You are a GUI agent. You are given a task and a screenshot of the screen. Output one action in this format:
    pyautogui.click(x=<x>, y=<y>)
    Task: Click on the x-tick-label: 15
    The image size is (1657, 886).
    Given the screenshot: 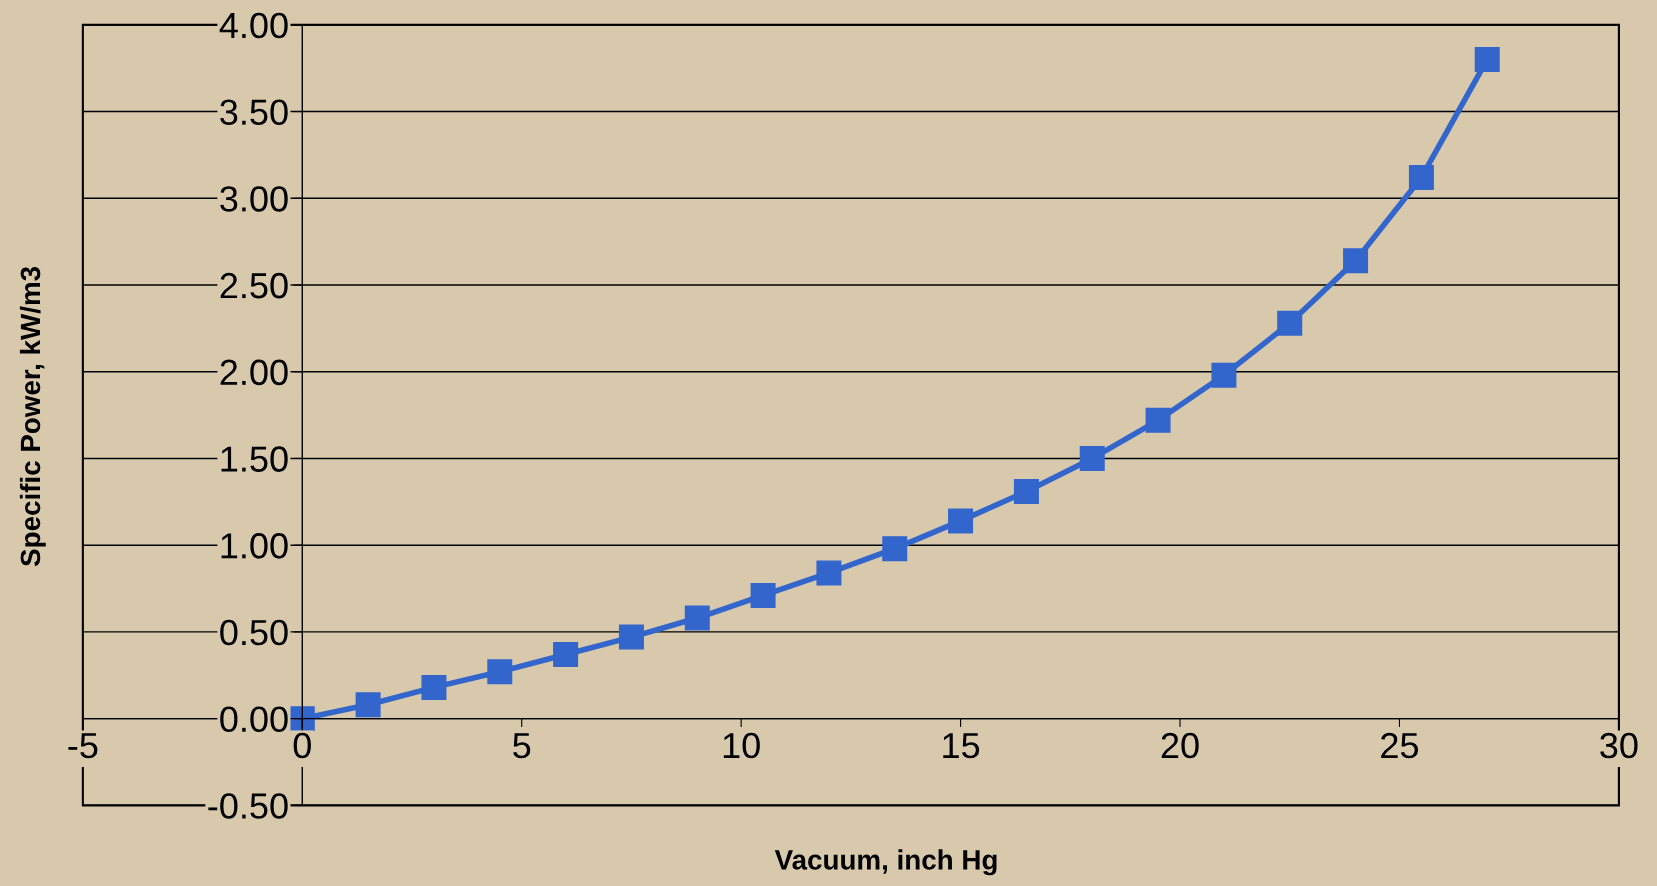 What is the action you would take?
    pyautogui.click(x=961, y=746)
    